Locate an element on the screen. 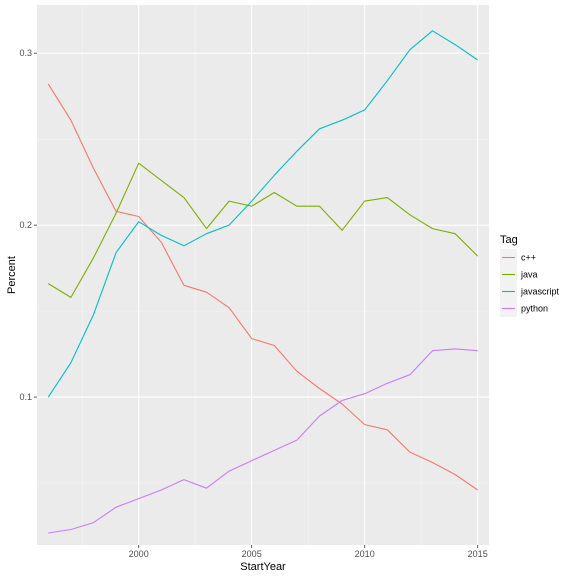  y-tick-label: 0.2 is located at coordinates (25, 225).